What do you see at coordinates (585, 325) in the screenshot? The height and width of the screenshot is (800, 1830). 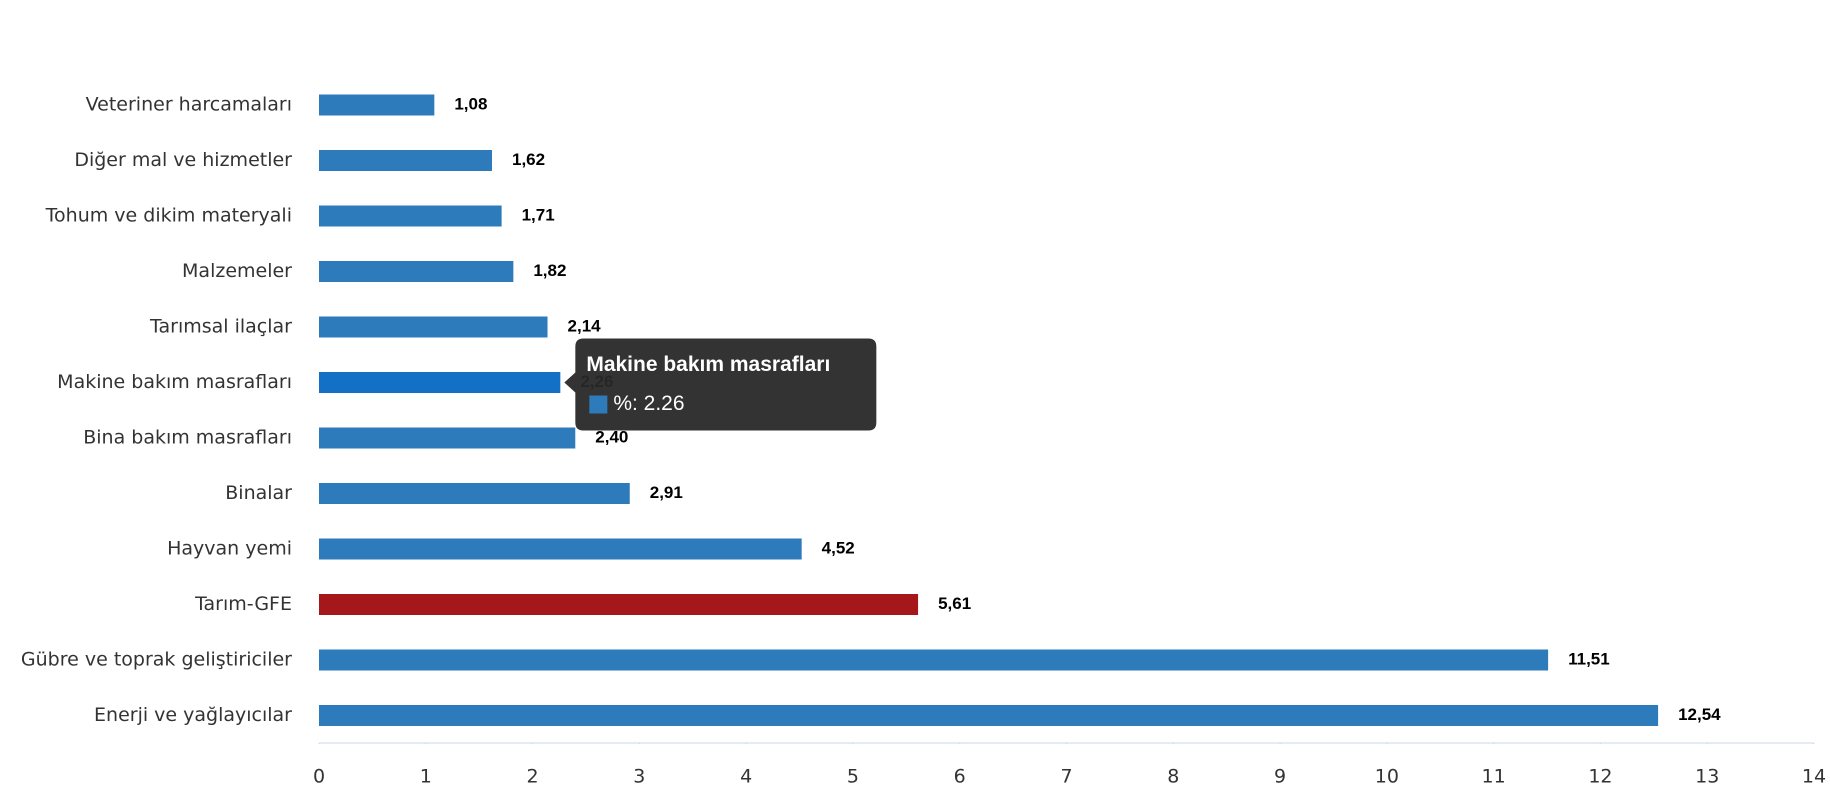 I see `value-label: 2,14` at bounding box center [585, 325].